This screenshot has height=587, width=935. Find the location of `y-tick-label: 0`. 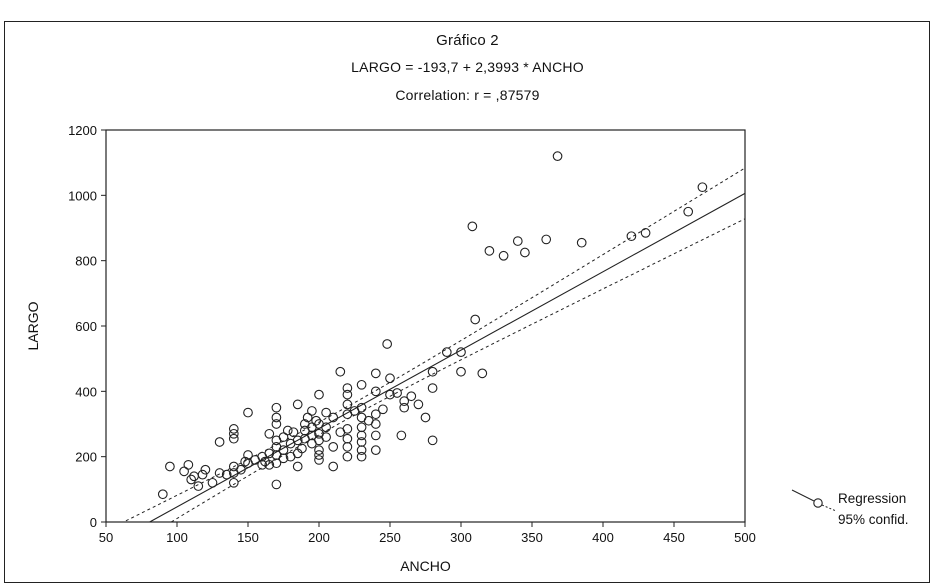

y-tick-label: 0 is located at coordinates (93, 522).